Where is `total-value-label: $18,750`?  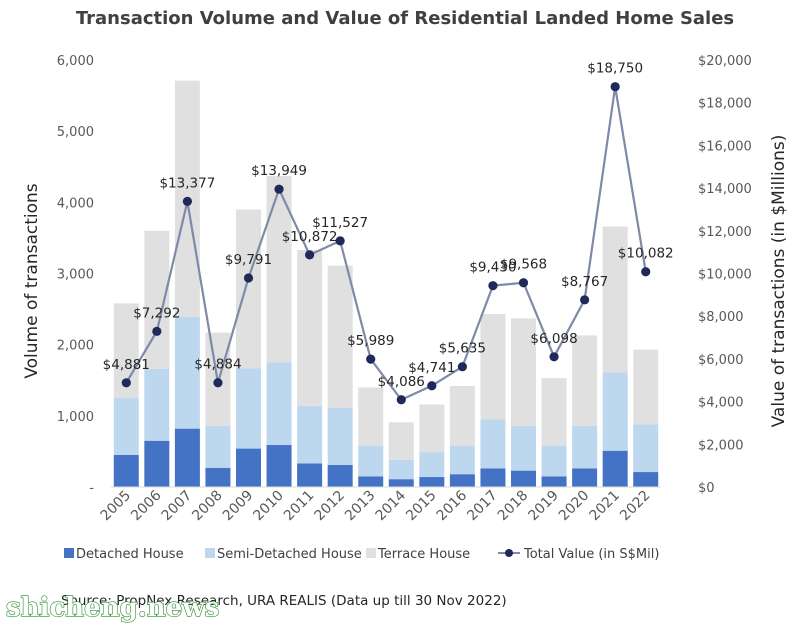 total-value-label: $18,750 is located at coordinates (615, 69).